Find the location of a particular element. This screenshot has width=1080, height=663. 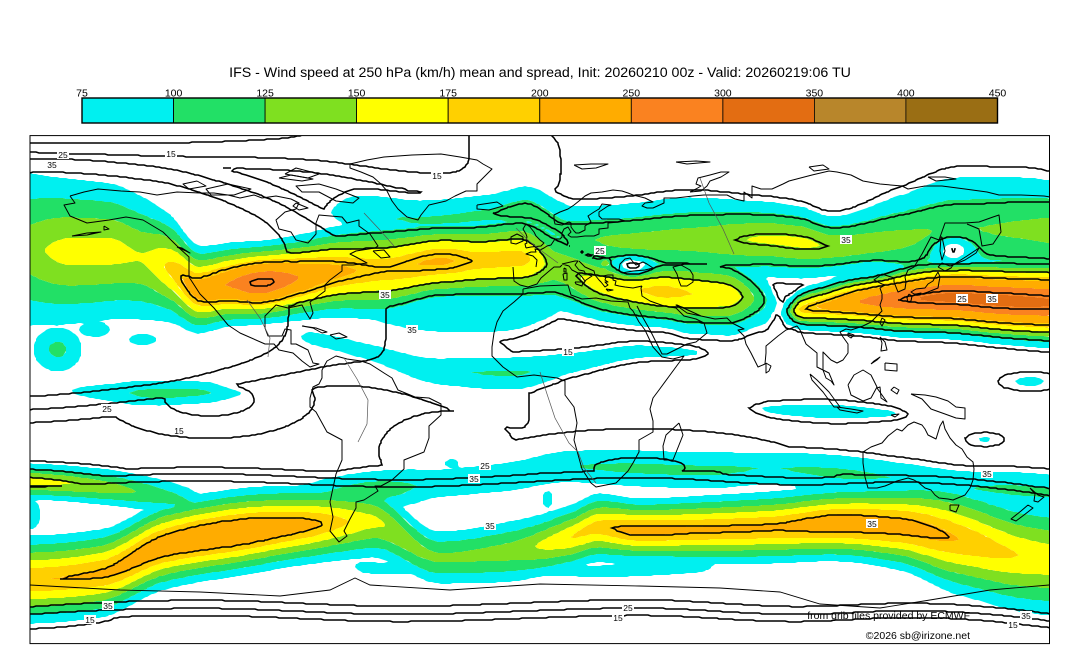

svg-text: 100 is located at coordinates (174, 94).